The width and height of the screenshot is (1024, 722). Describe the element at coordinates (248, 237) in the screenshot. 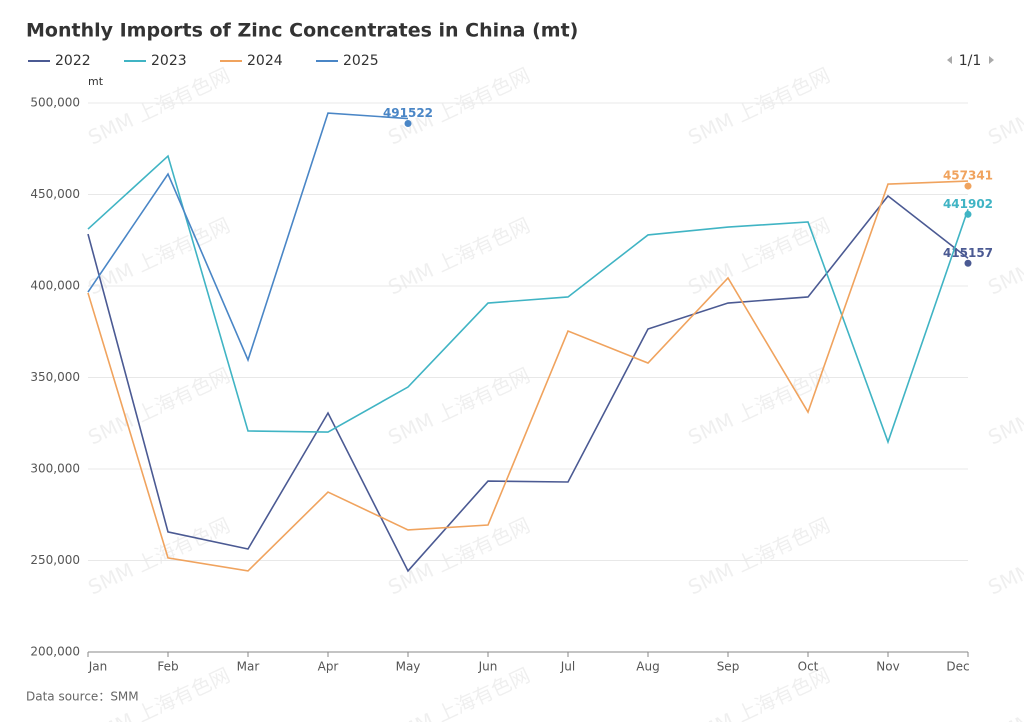

I see `series-line` at that location.